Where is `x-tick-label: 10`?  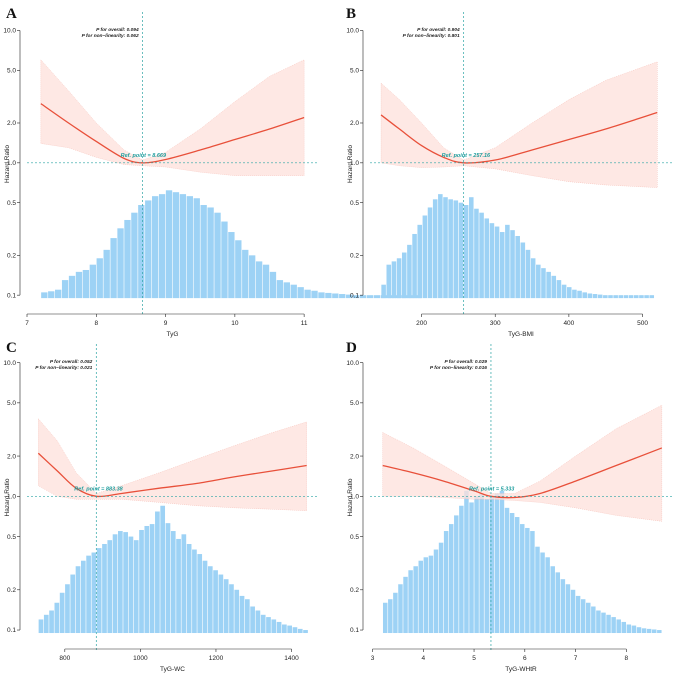 x-tick-label: 10 is located at coordinates (235, 323).